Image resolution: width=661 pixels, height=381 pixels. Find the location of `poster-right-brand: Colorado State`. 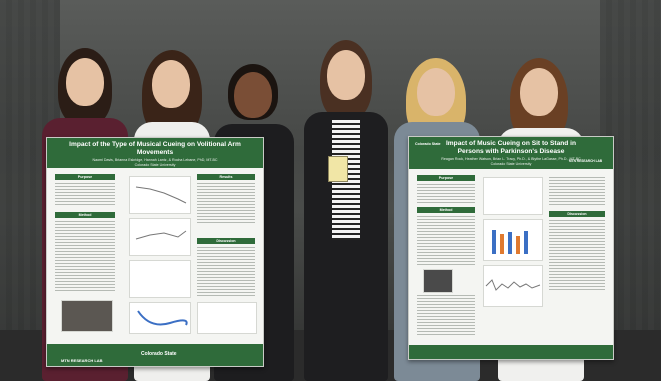

poster-right-brand: Colorado State is located at coordinates (428, 144).